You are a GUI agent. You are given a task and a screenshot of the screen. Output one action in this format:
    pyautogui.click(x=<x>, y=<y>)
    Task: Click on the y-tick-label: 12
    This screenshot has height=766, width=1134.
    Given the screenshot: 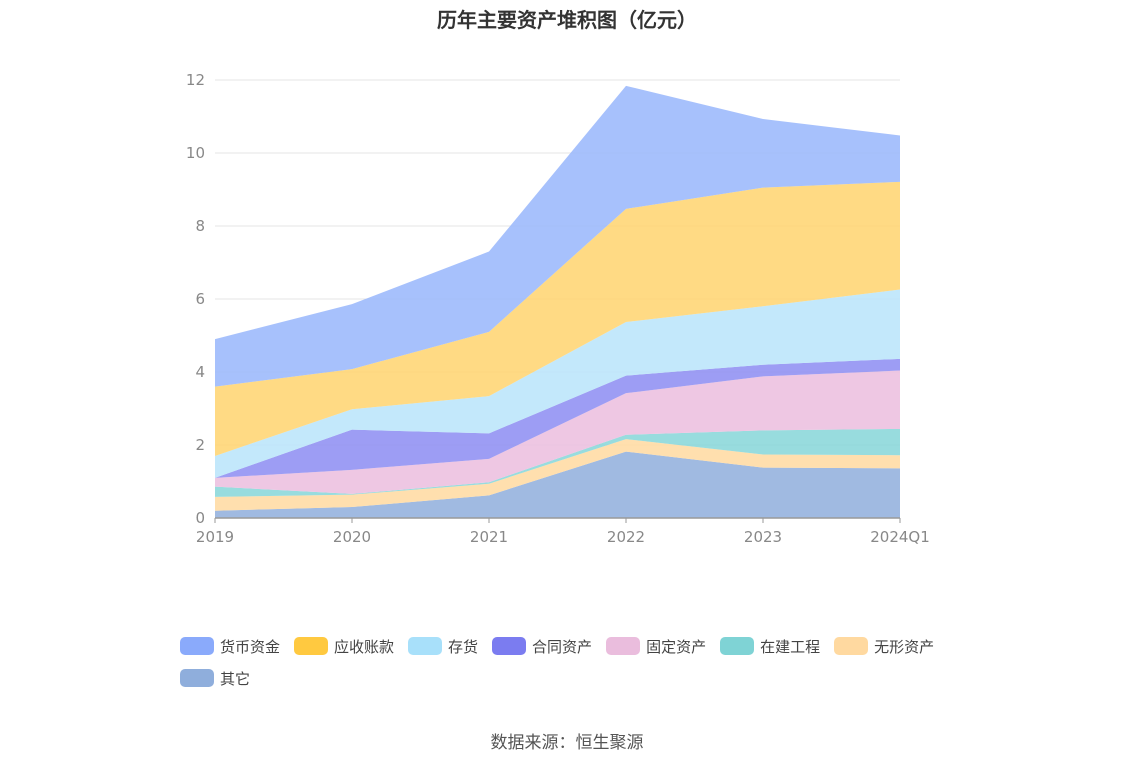 What is the action you would take?
    pyautogui.click(x=195, y=80)
    